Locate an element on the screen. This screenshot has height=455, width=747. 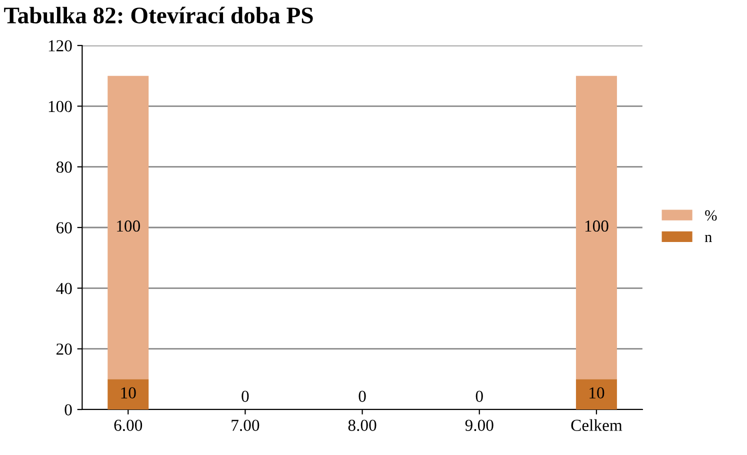
x-tick-label: 9.00 is located at coordinates (479, 426).